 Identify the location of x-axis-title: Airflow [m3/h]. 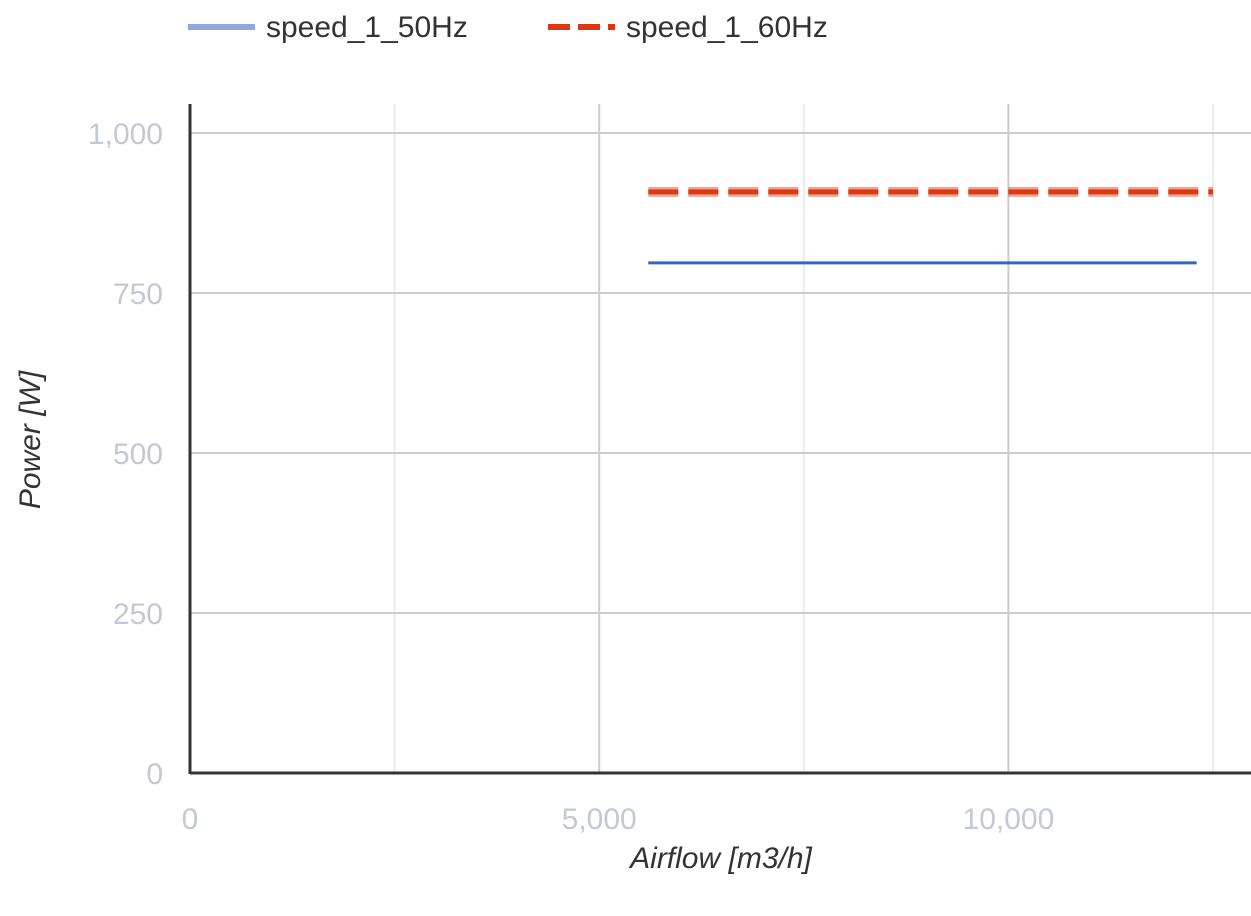
(720, 858).